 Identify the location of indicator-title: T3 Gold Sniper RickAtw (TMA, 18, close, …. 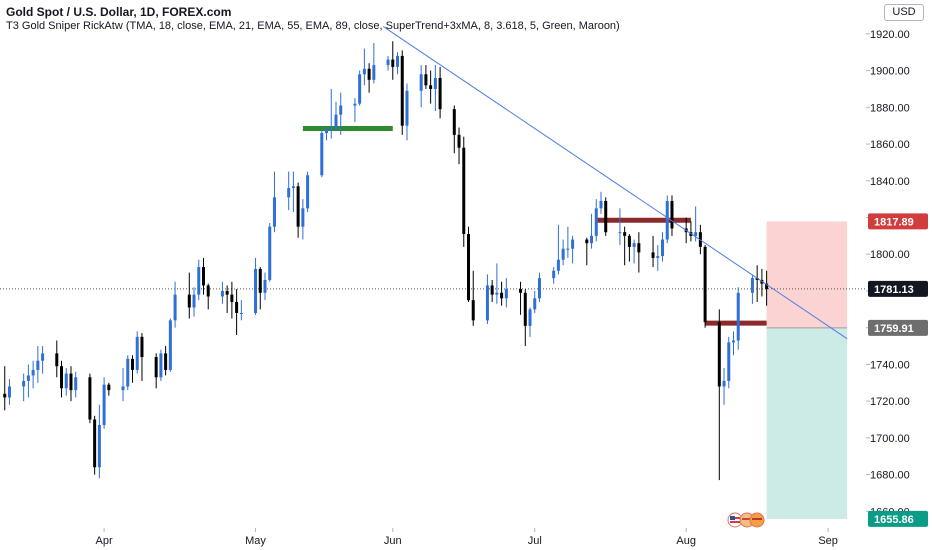
(313, 26).